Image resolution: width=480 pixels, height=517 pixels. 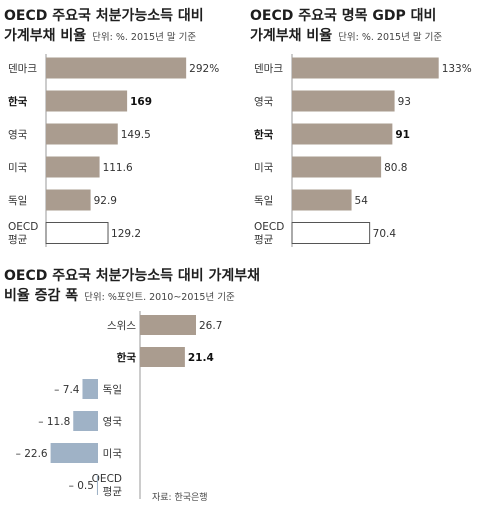 I want to click on chart3-category-label: 독일, so click(x=112, y=389).